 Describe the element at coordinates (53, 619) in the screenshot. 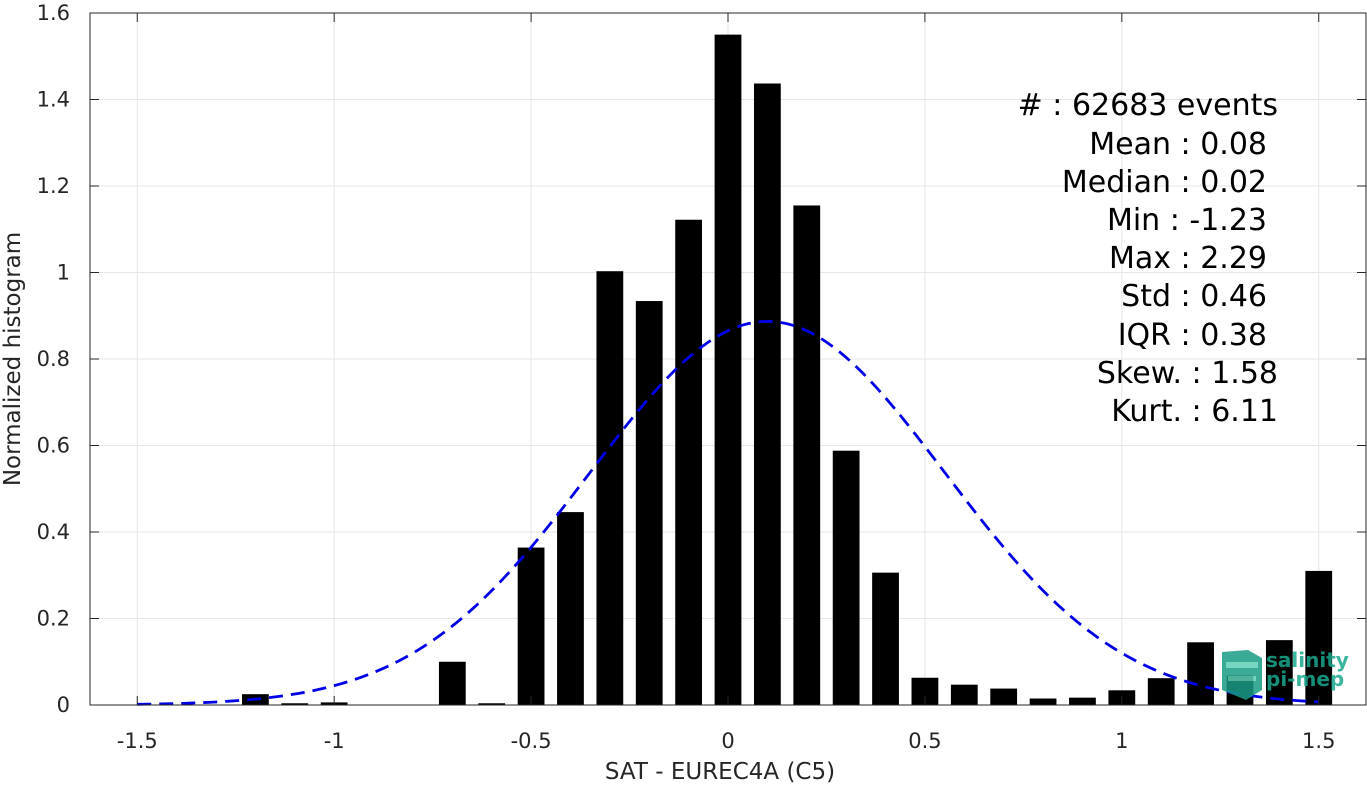

I see `y-tick-label: 0.2` at that location.